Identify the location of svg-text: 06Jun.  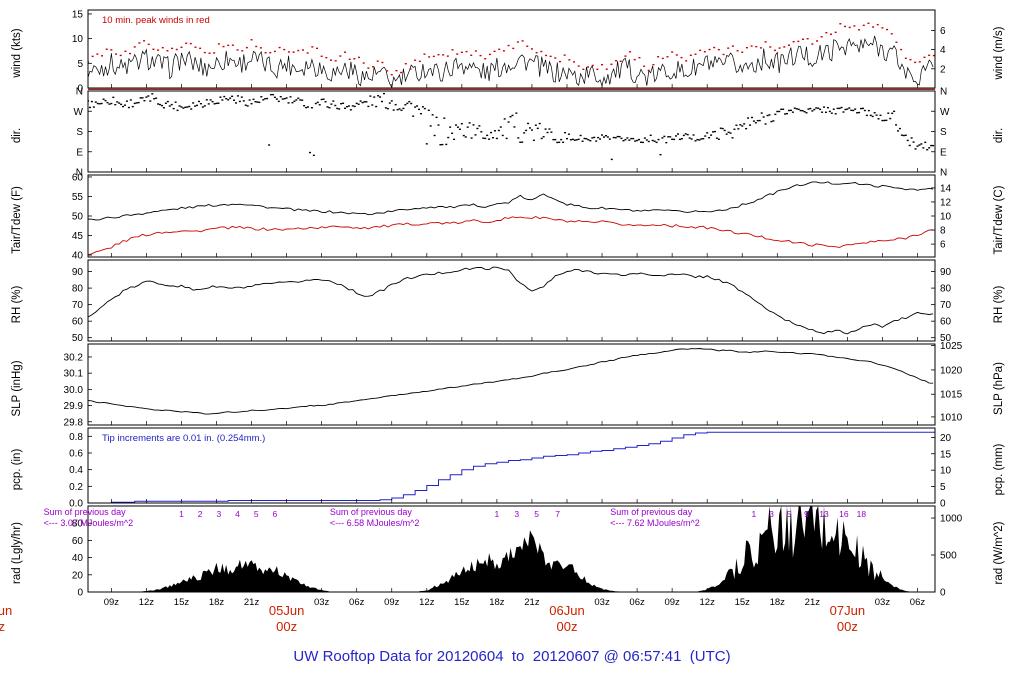
(566, 610).